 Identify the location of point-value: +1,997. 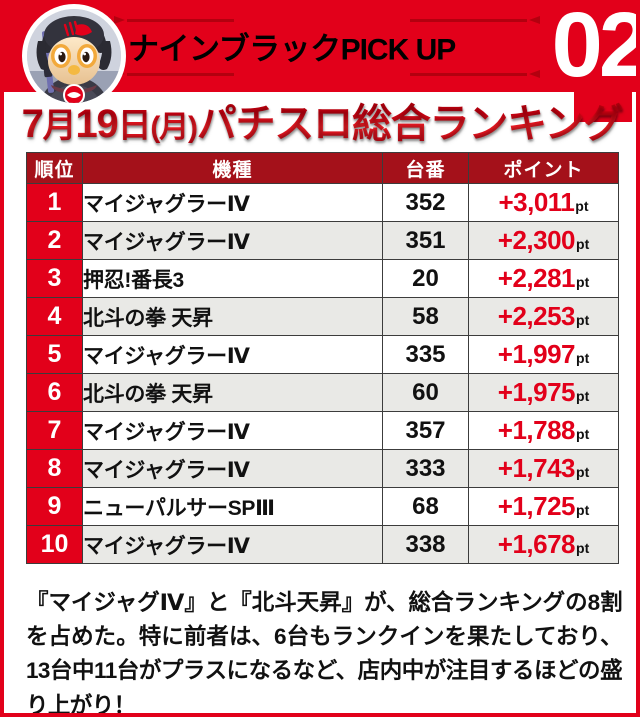
(536, 354).